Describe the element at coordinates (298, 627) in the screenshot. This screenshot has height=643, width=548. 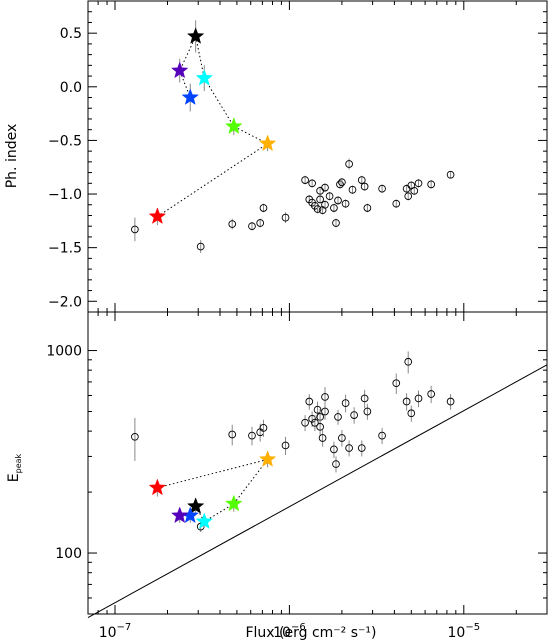
I see `x-tick-label-exponent: −6` at that location.